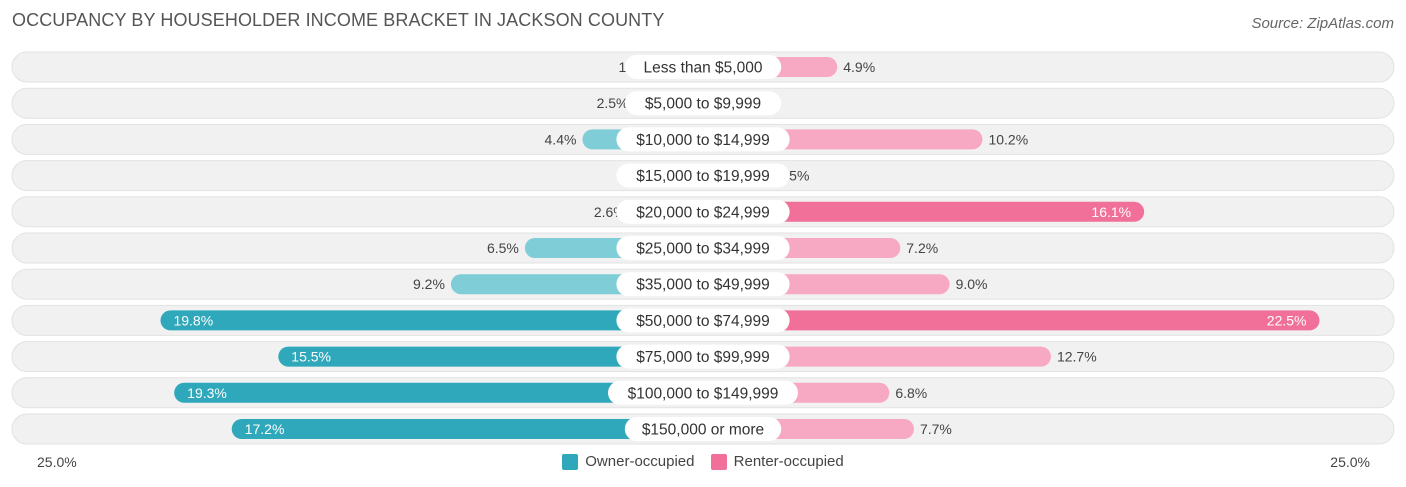 This screenshot has height=487, width=1406. Describe the element at coordinates (1322, 23) in the screenshot. I see `source-note: Source: ZipAtlas.com` at that location.